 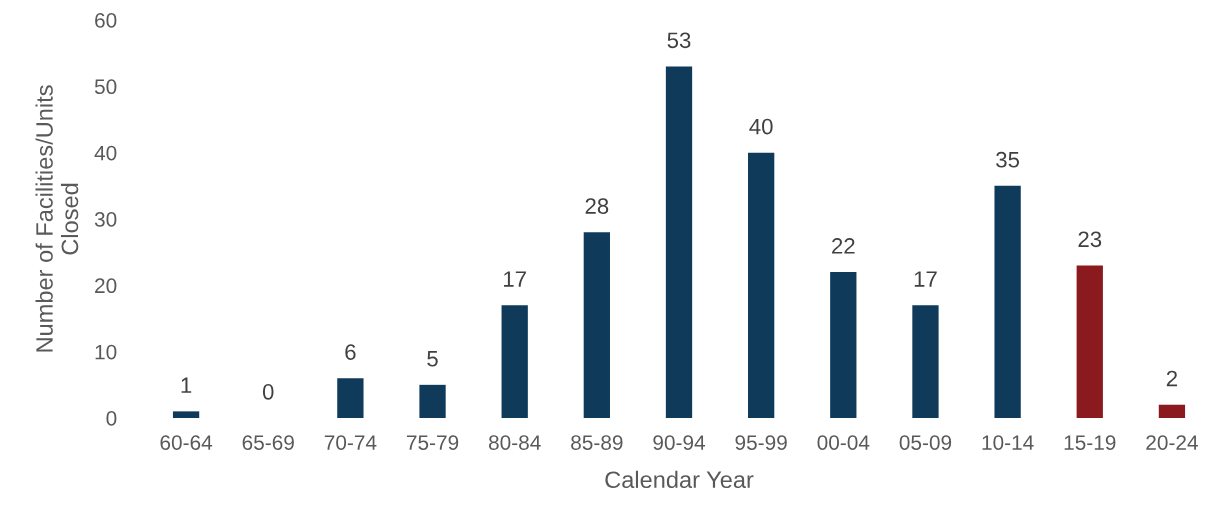 What do you see at coordinates (597, 442) in the screenshot?
I see `x-tick-label: 85-89` at bounding box center [597, 442].